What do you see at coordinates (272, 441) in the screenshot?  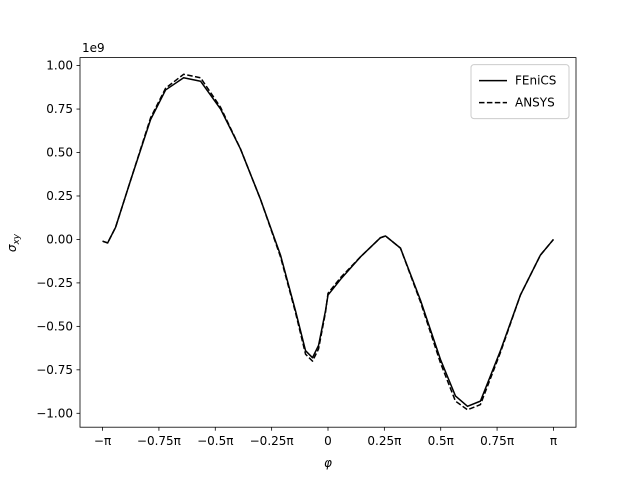 I see `x-tick-label: −0.25π` at bounding box center [272, 441].